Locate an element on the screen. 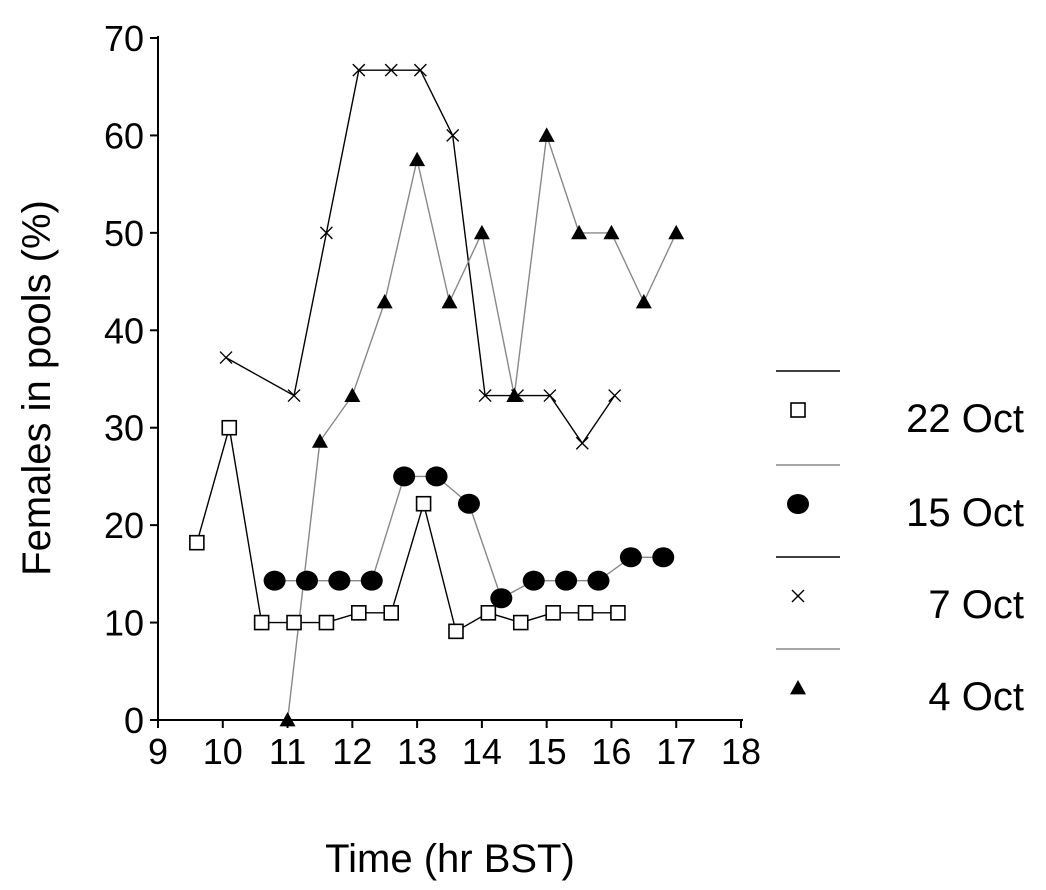 The width and height of the screenshot is (1046, 890). y-tick-label: 60 is located at coordinates (124, 135).